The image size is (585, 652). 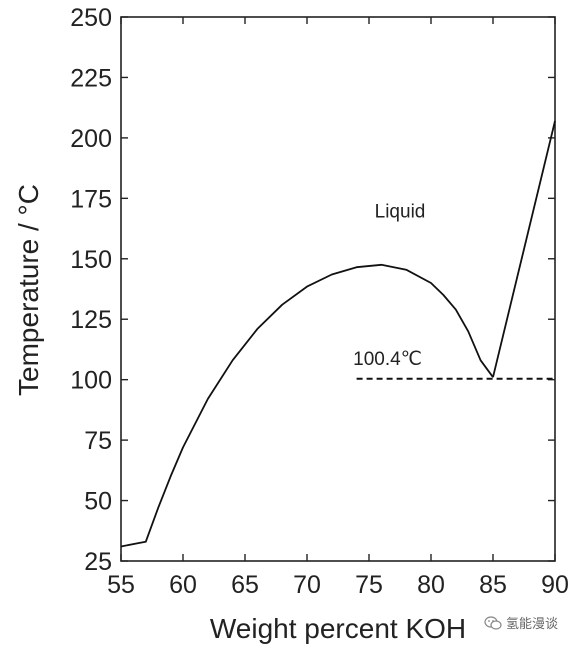 What do you see at coordinates (524, 249) in the screenshot?
I see `liquidus-right-branch` at bounding box center [524, 249].